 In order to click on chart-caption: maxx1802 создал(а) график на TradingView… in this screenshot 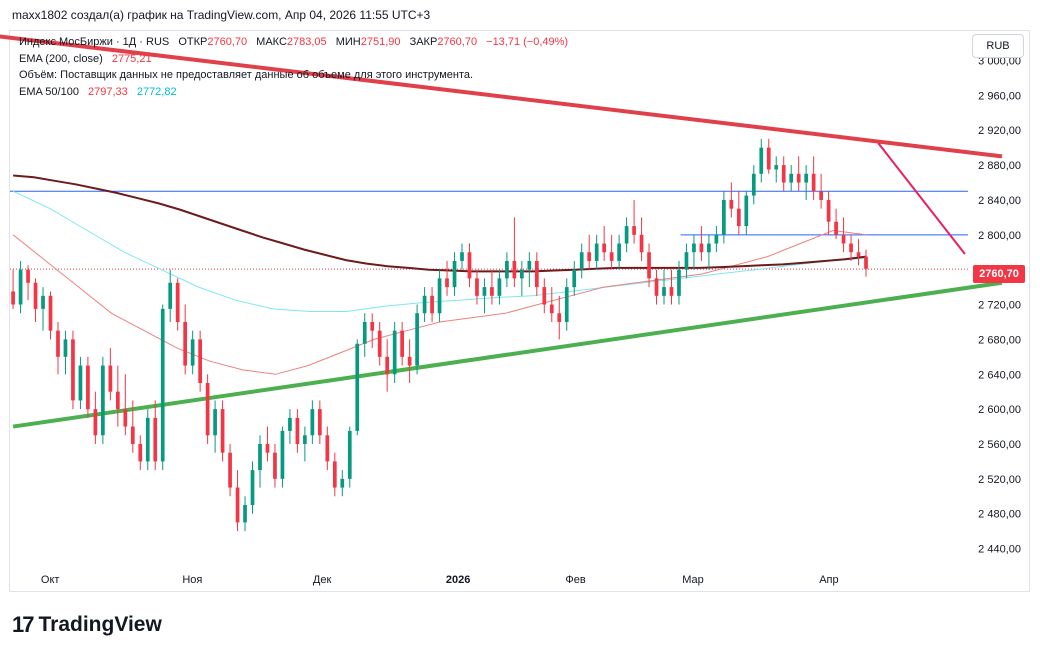, I will do `click(221, 15)`.